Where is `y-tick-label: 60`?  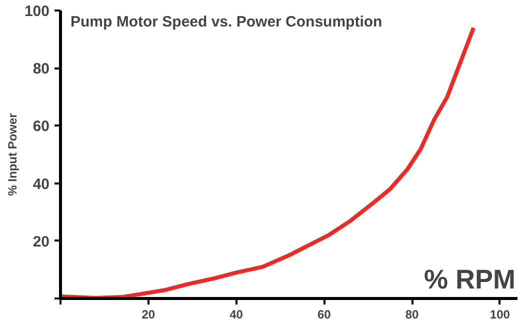 y-tick-label: 60 is located at coordinates (41, 127).